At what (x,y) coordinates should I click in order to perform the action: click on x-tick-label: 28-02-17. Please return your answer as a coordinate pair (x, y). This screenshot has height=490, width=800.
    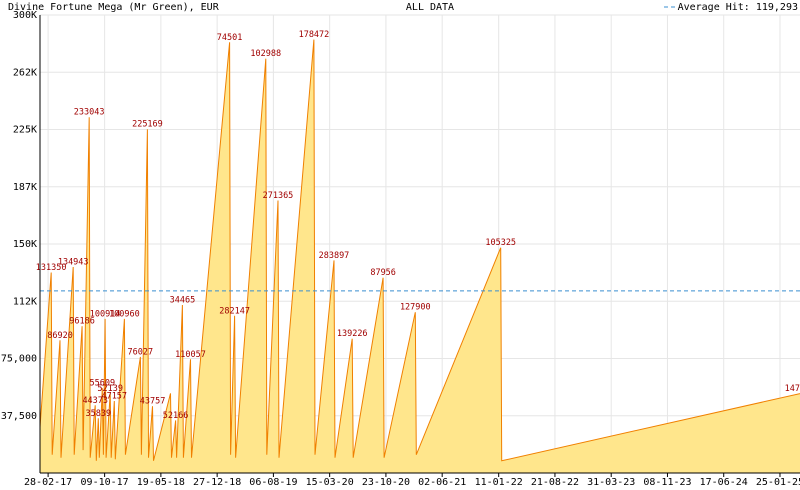
    Looking at the image, I should click on (48, 482).